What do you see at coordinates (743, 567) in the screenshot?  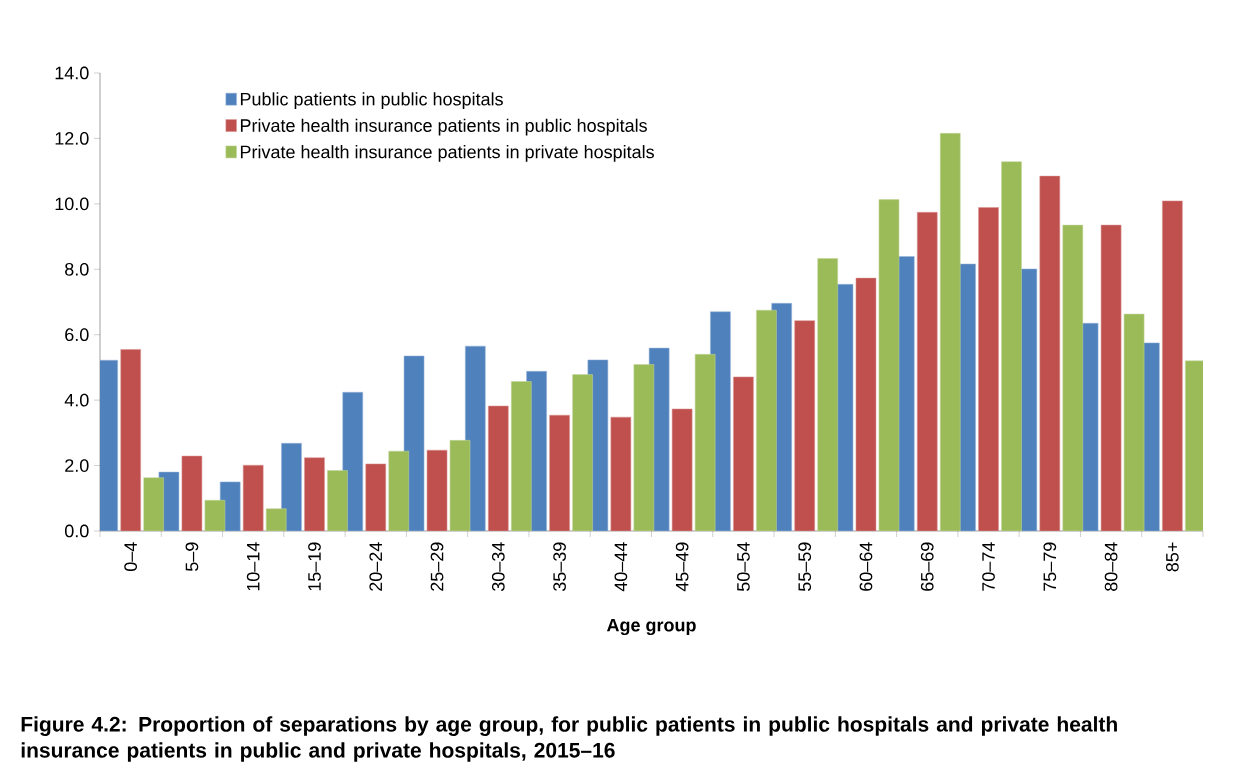 I see `x-tick-label: 50–54` at bounding box center [743, 567].